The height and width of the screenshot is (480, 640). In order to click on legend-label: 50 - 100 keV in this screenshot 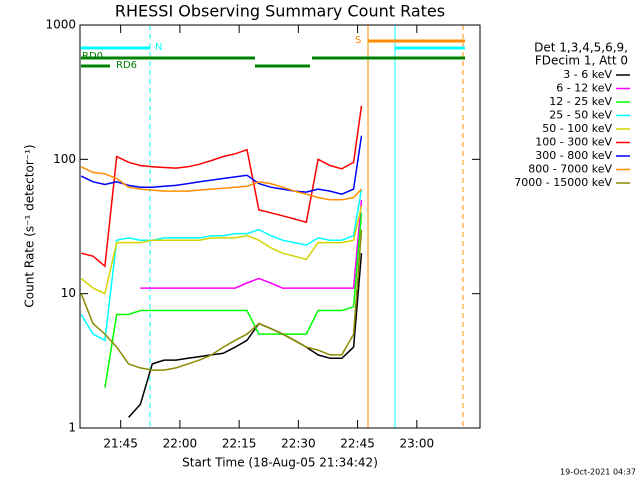, I will do `click(577, 128)`.